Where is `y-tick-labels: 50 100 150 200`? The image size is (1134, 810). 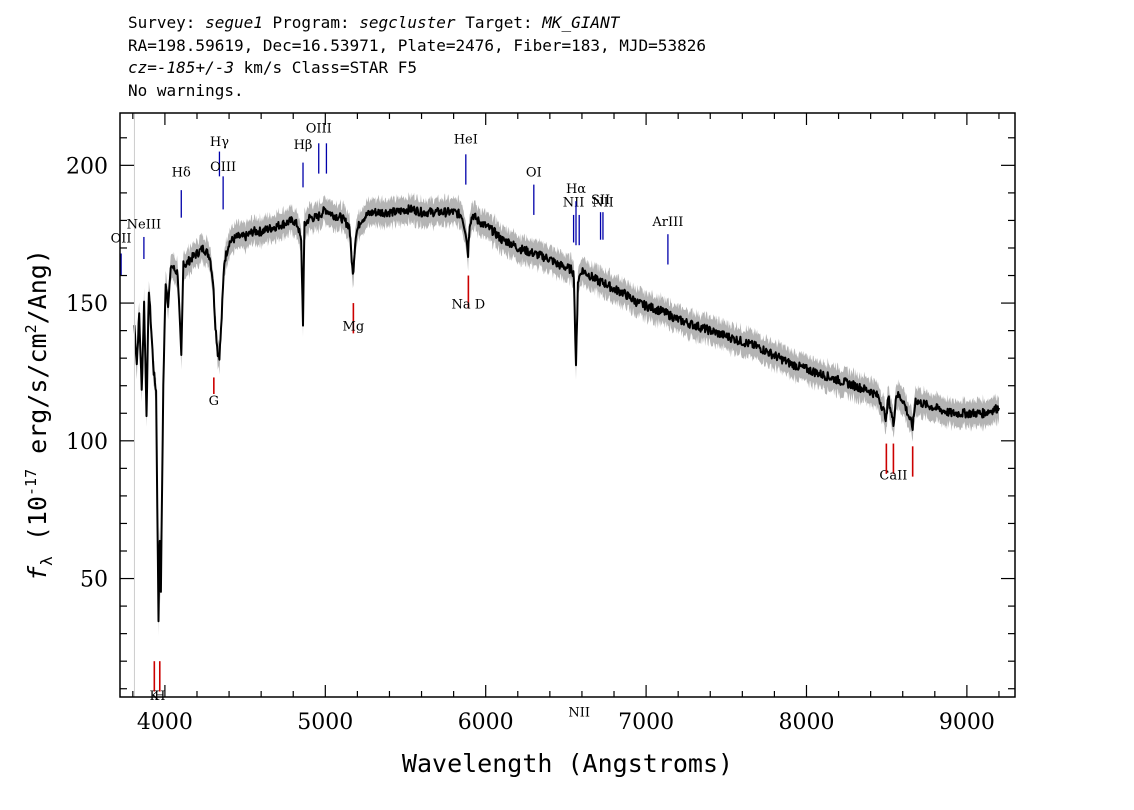 y-tick-labels: 50 100 150 200 is located at coordinates (87, 373).